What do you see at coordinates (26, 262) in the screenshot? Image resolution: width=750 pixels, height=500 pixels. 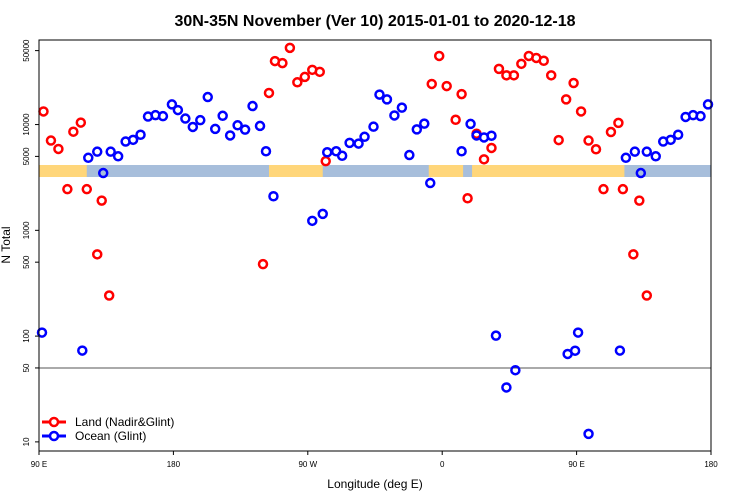 I see `y-tick-label: 500` at bounding box center [26, 262].